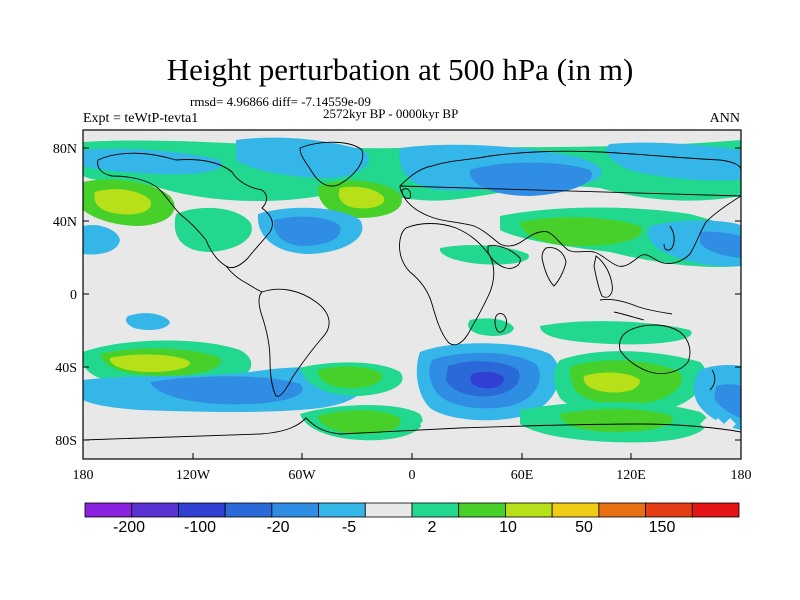 This screenshot has height=600, width=800. What do you see at coordinates (578, 383) in the screenshot?
I see `stippled-cells` at bounding box center [578, 383].